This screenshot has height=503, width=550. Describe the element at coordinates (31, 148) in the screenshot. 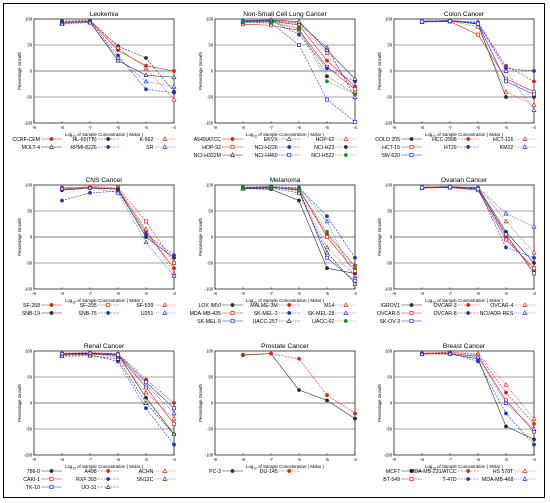

I see `legend-label: MOLT-4` at that location.